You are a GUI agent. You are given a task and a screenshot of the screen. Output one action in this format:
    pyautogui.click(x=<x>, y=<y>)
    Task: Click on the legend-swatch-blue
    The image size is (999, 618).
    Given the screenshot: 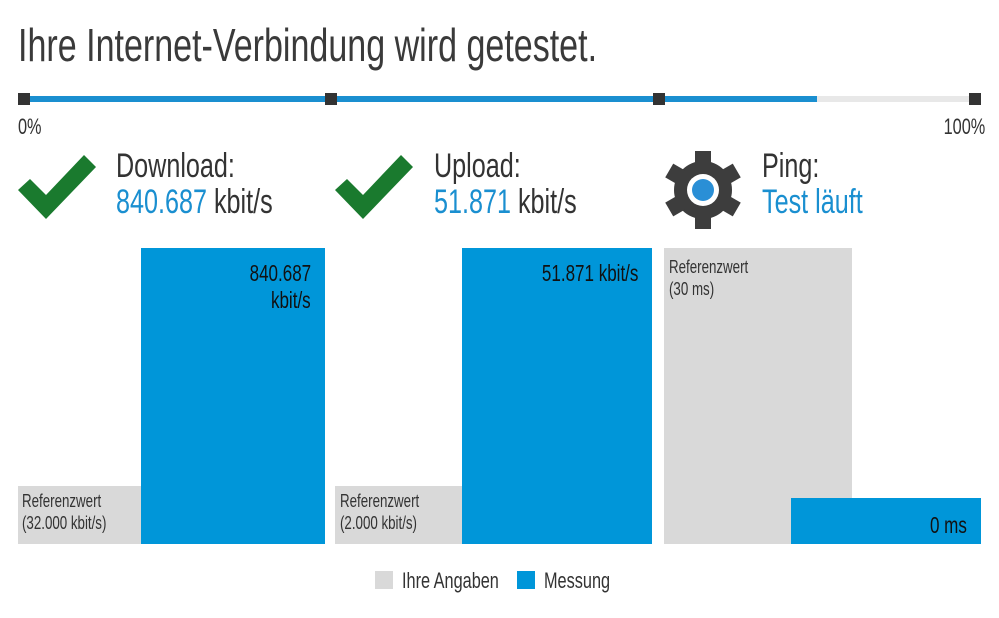 What is the action you would take?
    pyautogui.click(x=526, y=580)
    